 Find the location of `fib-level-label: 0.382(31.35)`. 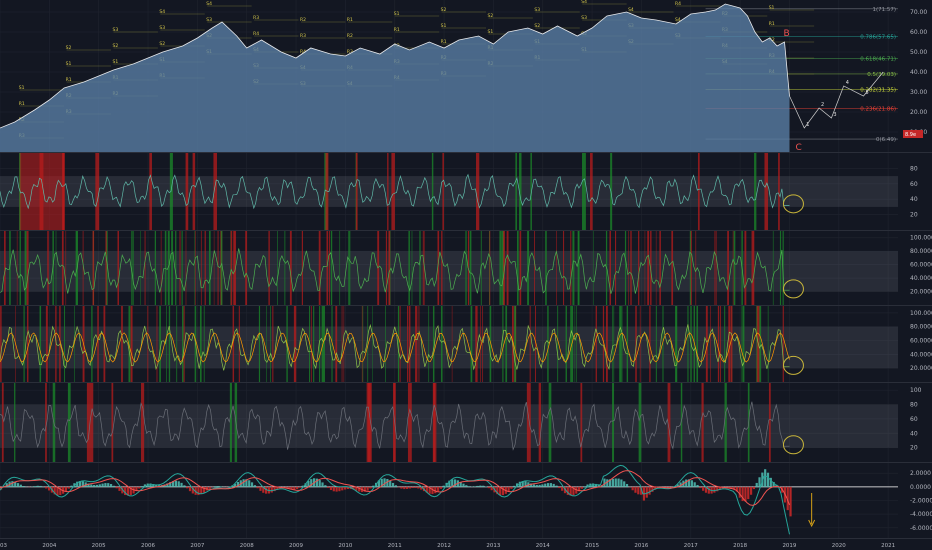

fib-level-label: 0.382(31.35) is located at coordinates (878, 90).